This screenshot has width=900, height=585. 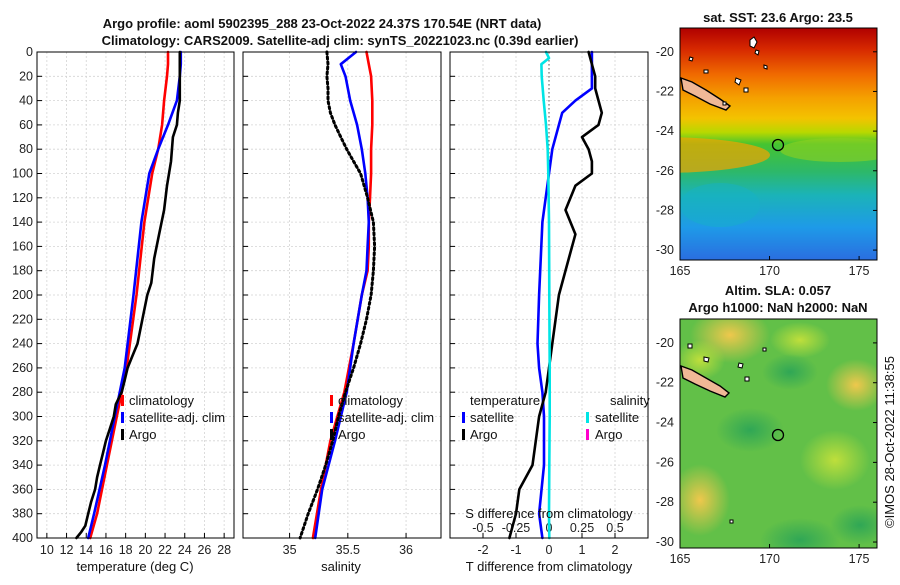 I want to click on x-tick-label: 12, so click(x=67, y=550).